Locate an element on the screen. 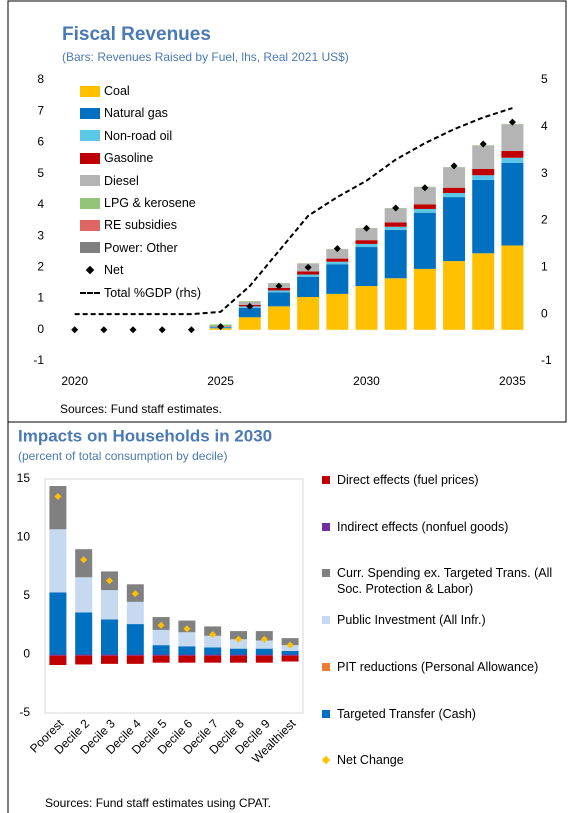  legend-label: Non-road oil is located at coordinates (138, 135).